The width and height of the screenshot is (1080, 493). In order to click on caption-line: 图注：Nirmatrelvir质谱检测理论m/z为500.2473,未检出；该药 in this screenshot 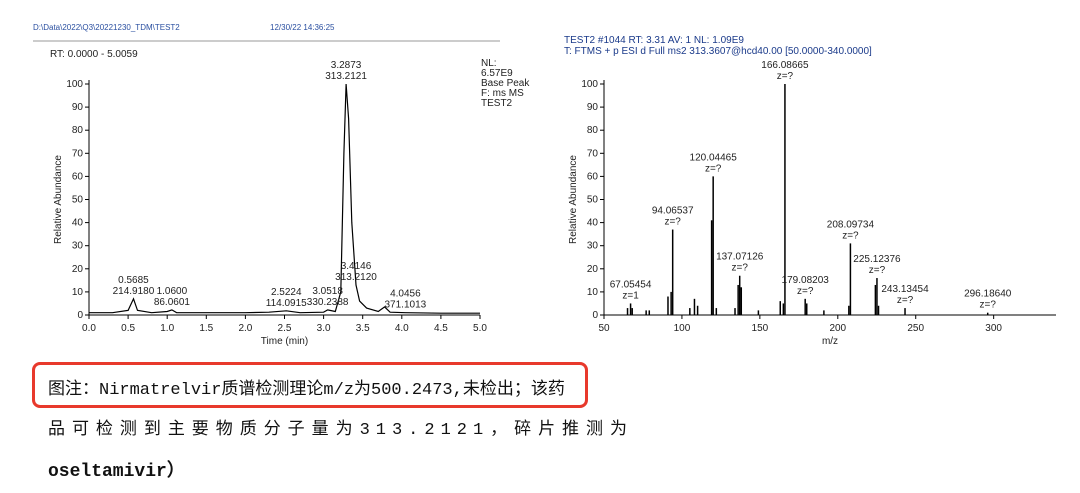, I will do `click(306, 387)`.